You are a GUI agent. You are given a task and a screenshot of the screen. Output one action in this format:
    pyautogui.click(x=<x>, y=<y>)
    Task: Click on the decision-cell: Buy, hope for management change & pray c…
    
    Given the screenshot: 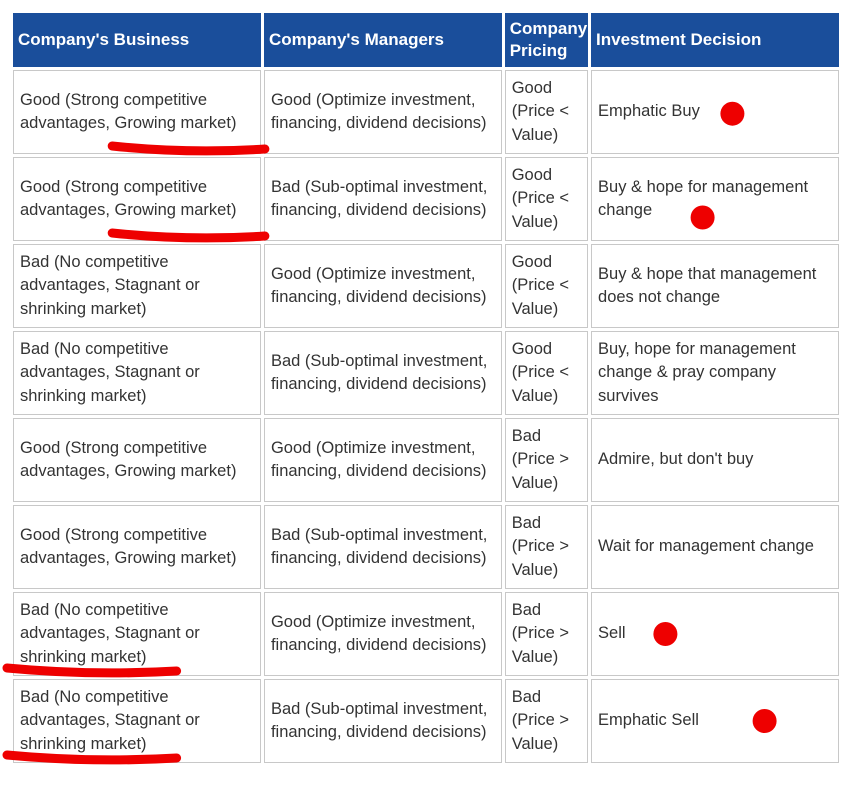 What is the action you would take?
    pyautogui.click(x=715, y=373)
    